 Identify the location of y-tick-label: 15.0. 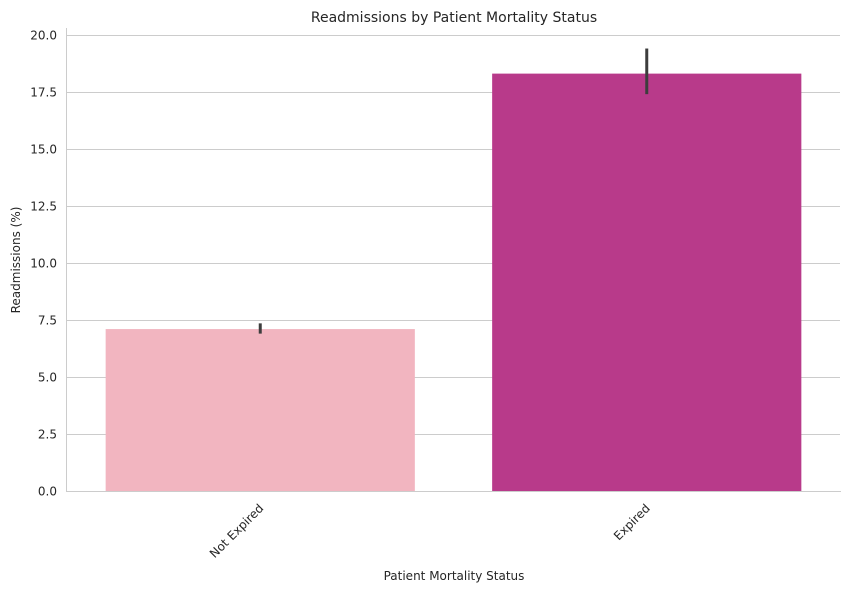
(43, 150).